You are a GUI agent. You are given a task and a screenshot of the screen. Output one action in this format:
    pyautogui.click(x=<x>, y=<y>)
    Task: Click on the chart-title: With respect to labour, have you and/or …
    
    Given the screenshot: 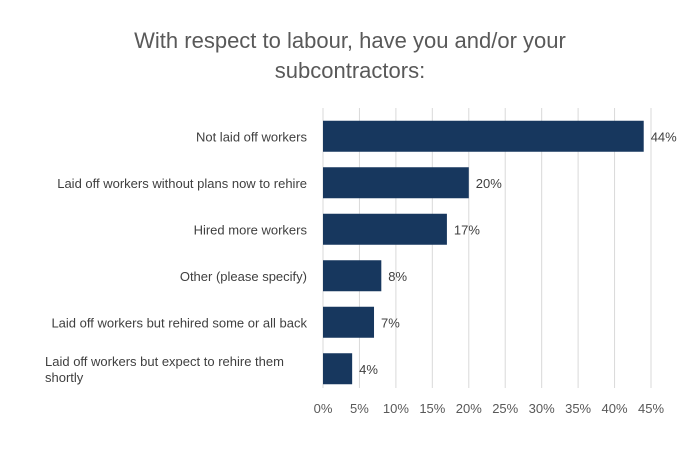 What is the action you would take?
    pyautogui.click(x=350, y=55)
    